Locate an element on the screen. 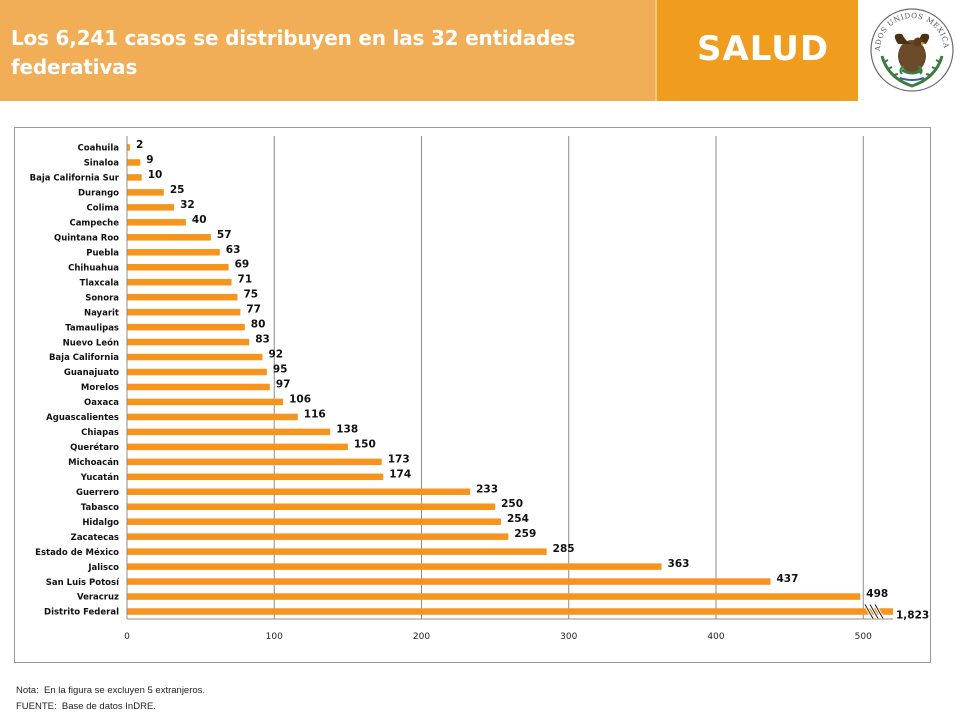 This screenshot has height=720, width=960. axis-break-mark is located at coordinates (869, 611).